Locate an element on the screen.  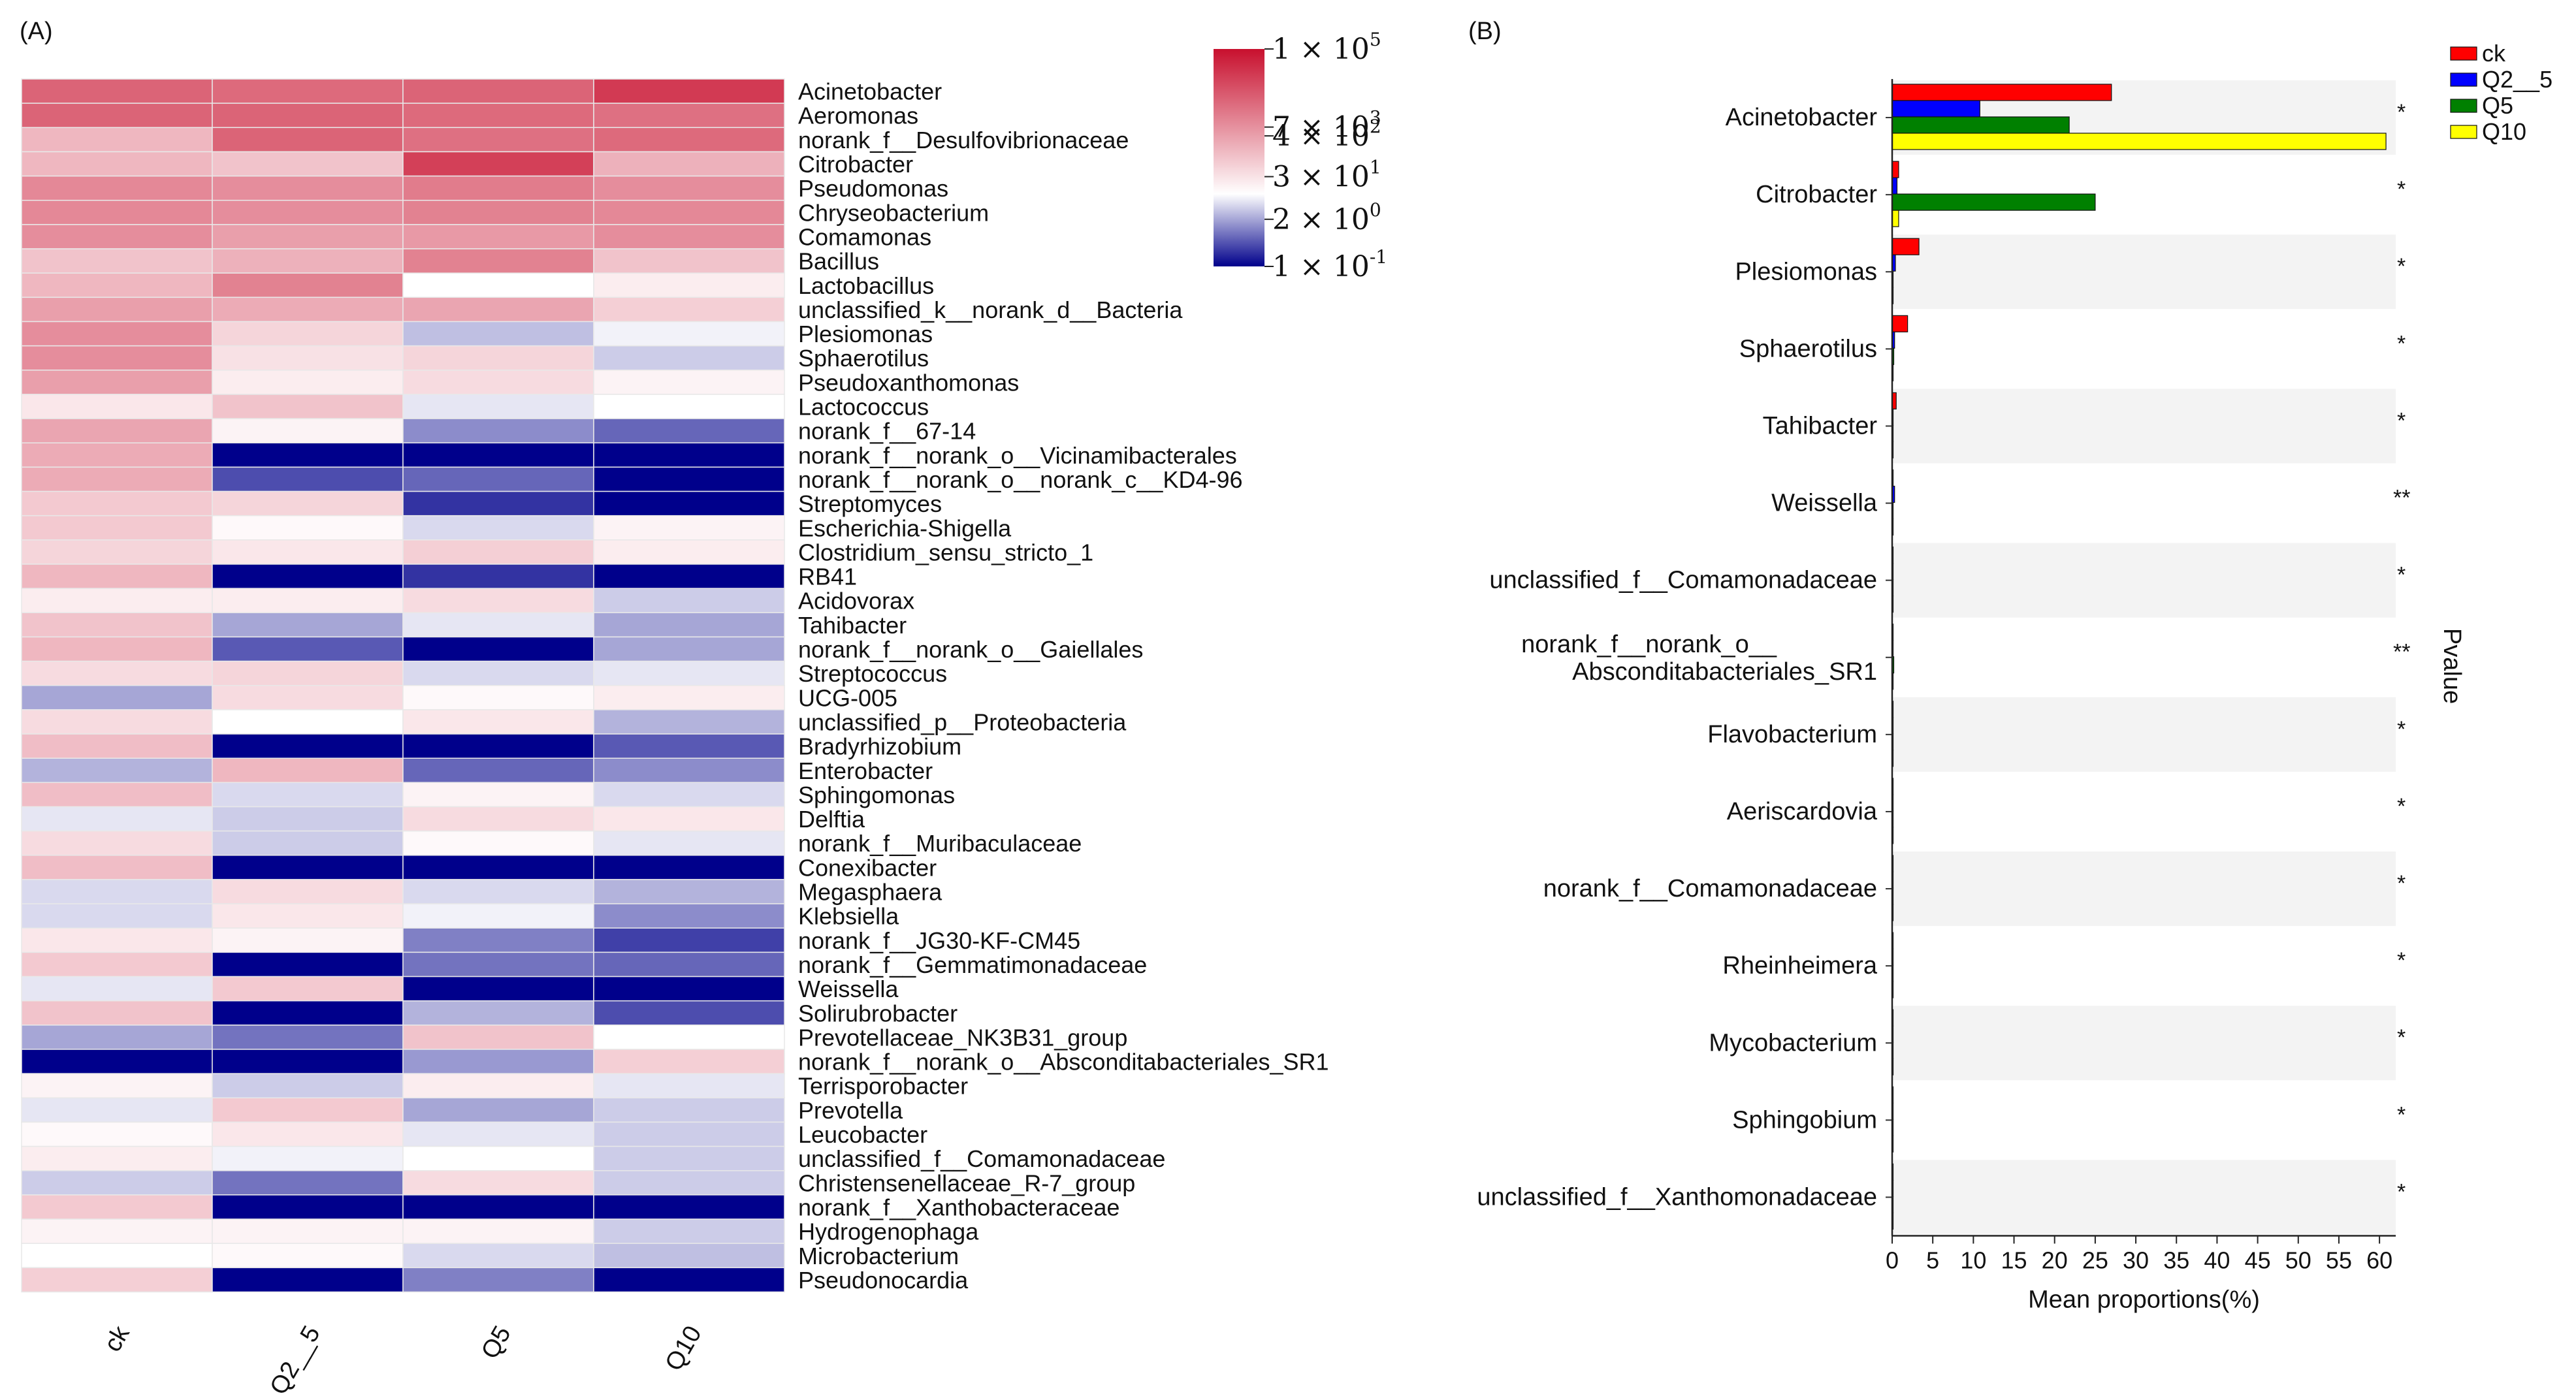
category-label: Tahibacter is located at coordinates (1820, 425).